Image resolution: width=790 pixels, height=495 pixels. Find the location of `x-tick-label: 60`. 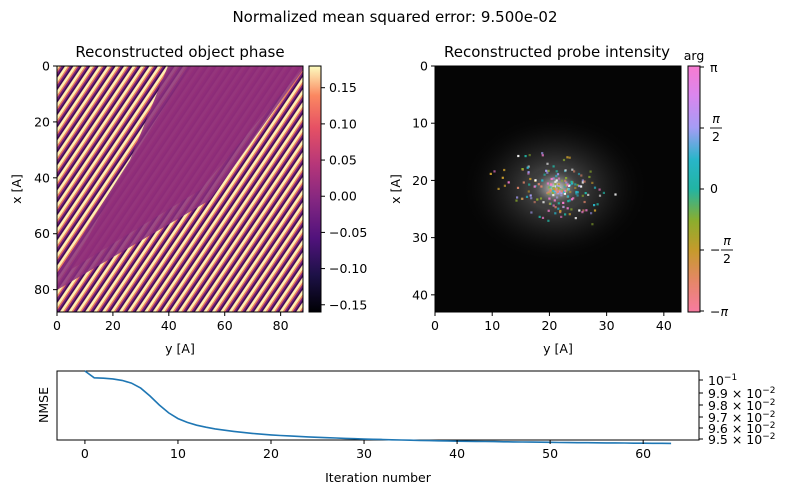

x-tick-label: 60 is located at coordinates (225, 325).